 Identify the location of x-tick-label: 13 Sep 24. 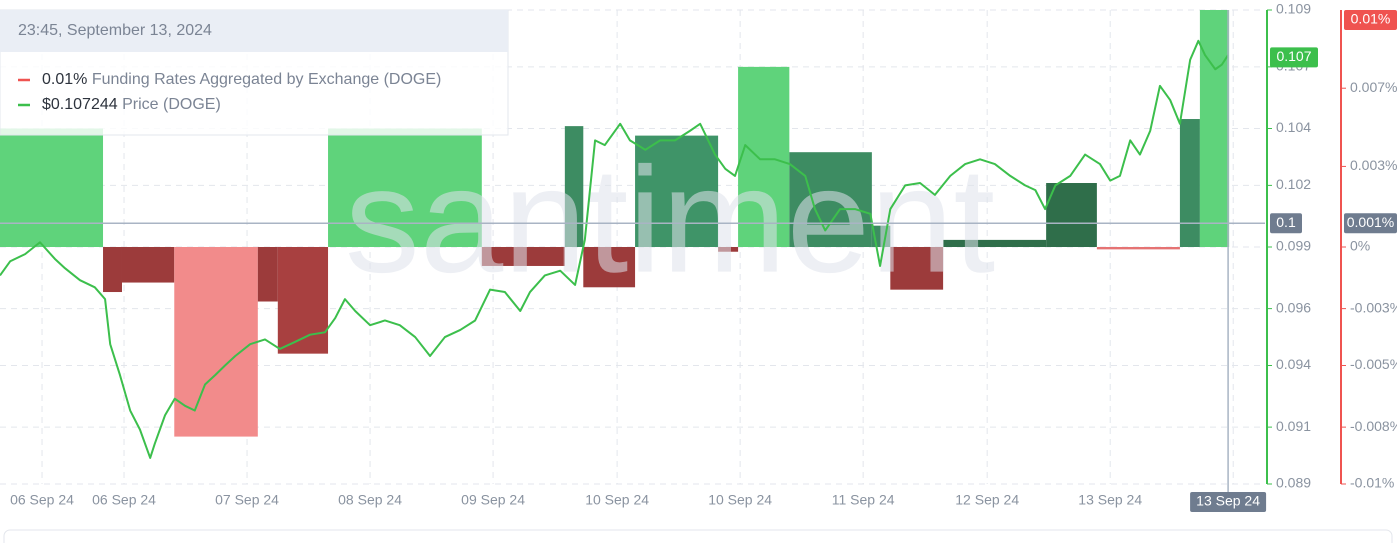
(1110, 500).